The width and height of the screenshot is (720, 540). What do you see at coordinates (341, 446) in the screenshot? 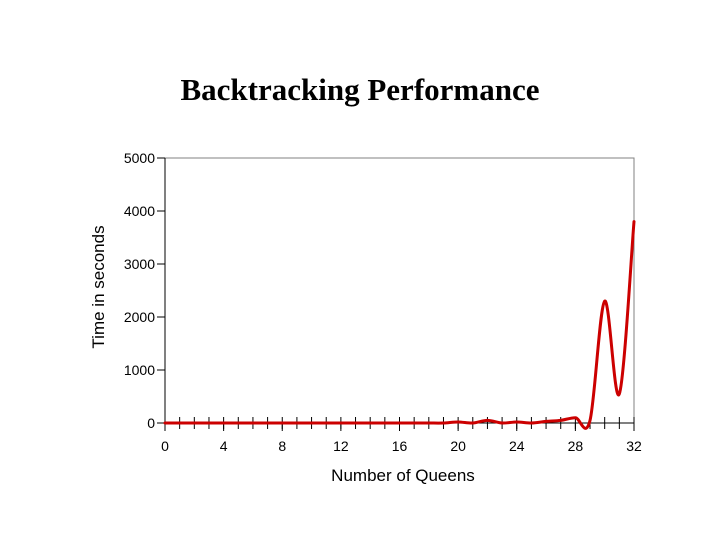
I see `x-tick-label: 12` at bounding box center [341, 446].